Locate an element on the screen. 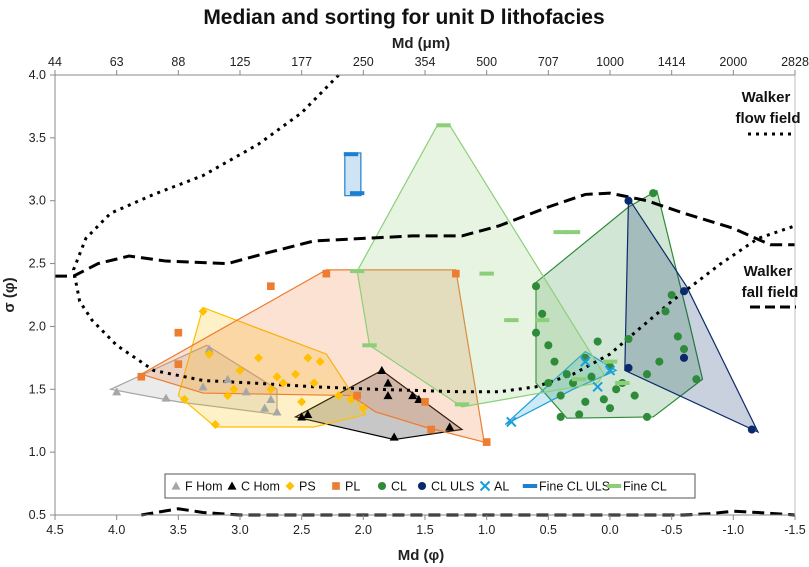  legend-label-c-hom: C Hom is located at coordinates (260, 487).